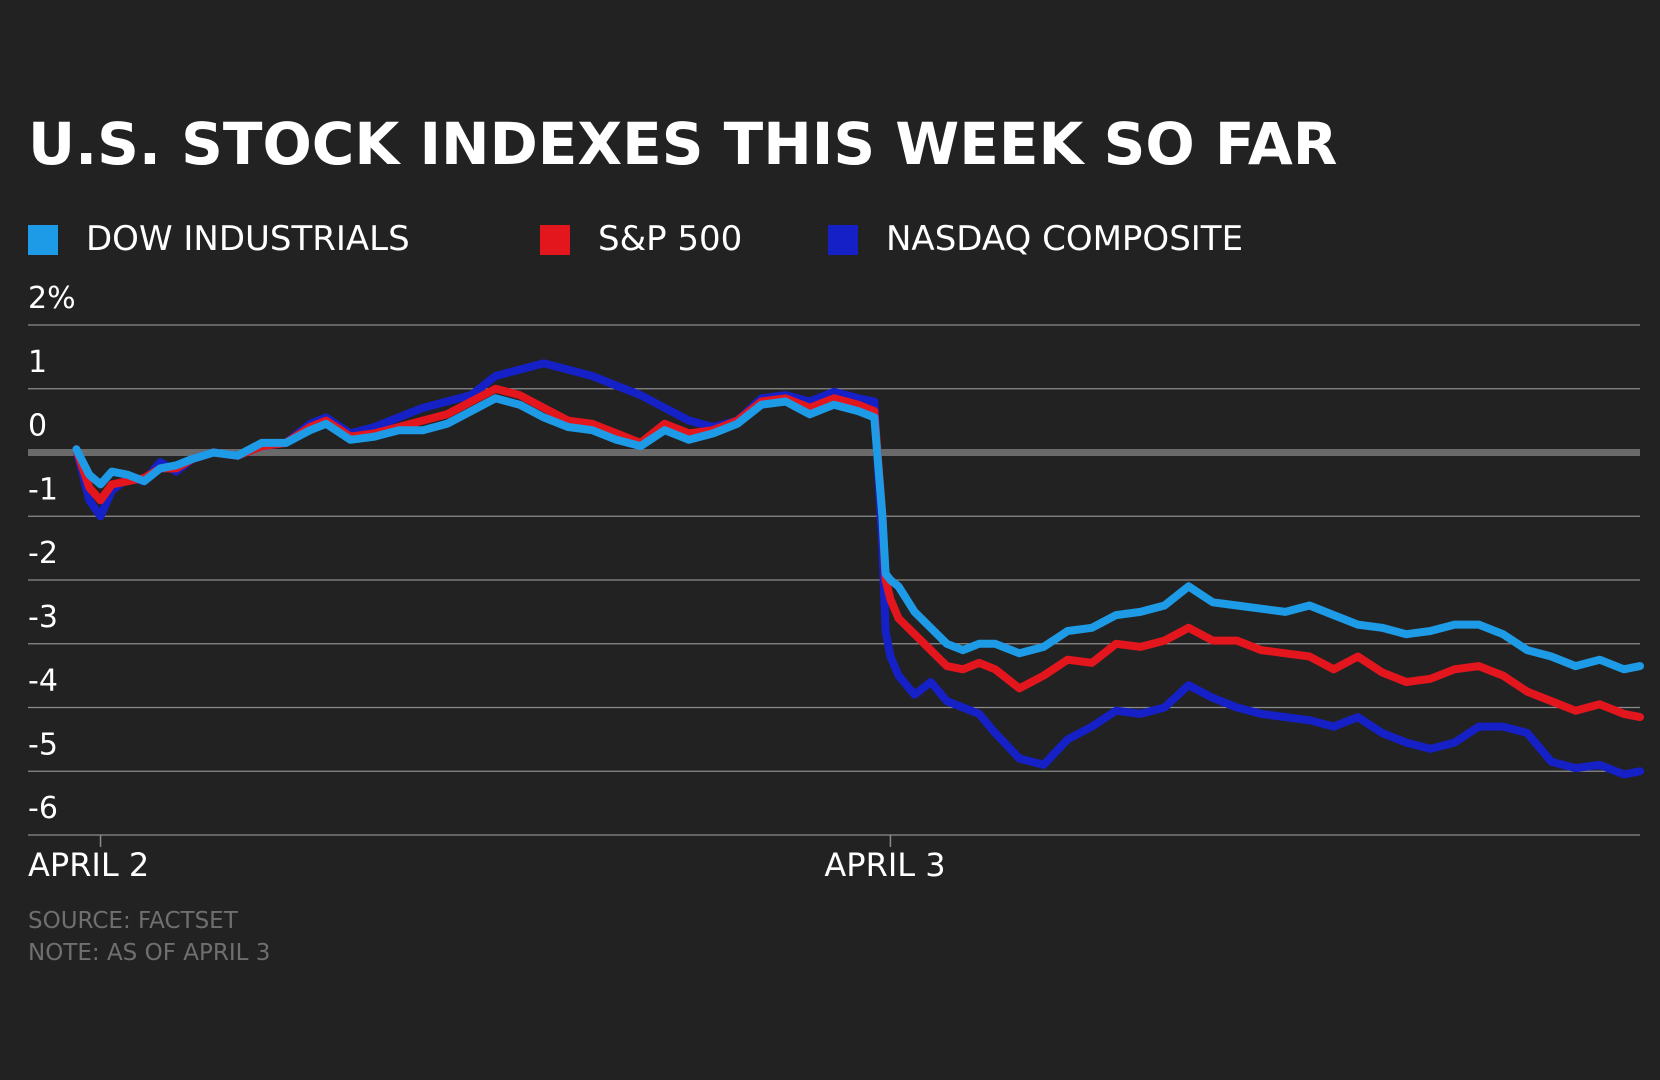 The height and width of the screenshot is (1080, 1660). What do you see at coordinates (487, 859) in the screenshot?
I see `x-axis: APRIL 2 APRIL 3` at bounding box center [487, 859].